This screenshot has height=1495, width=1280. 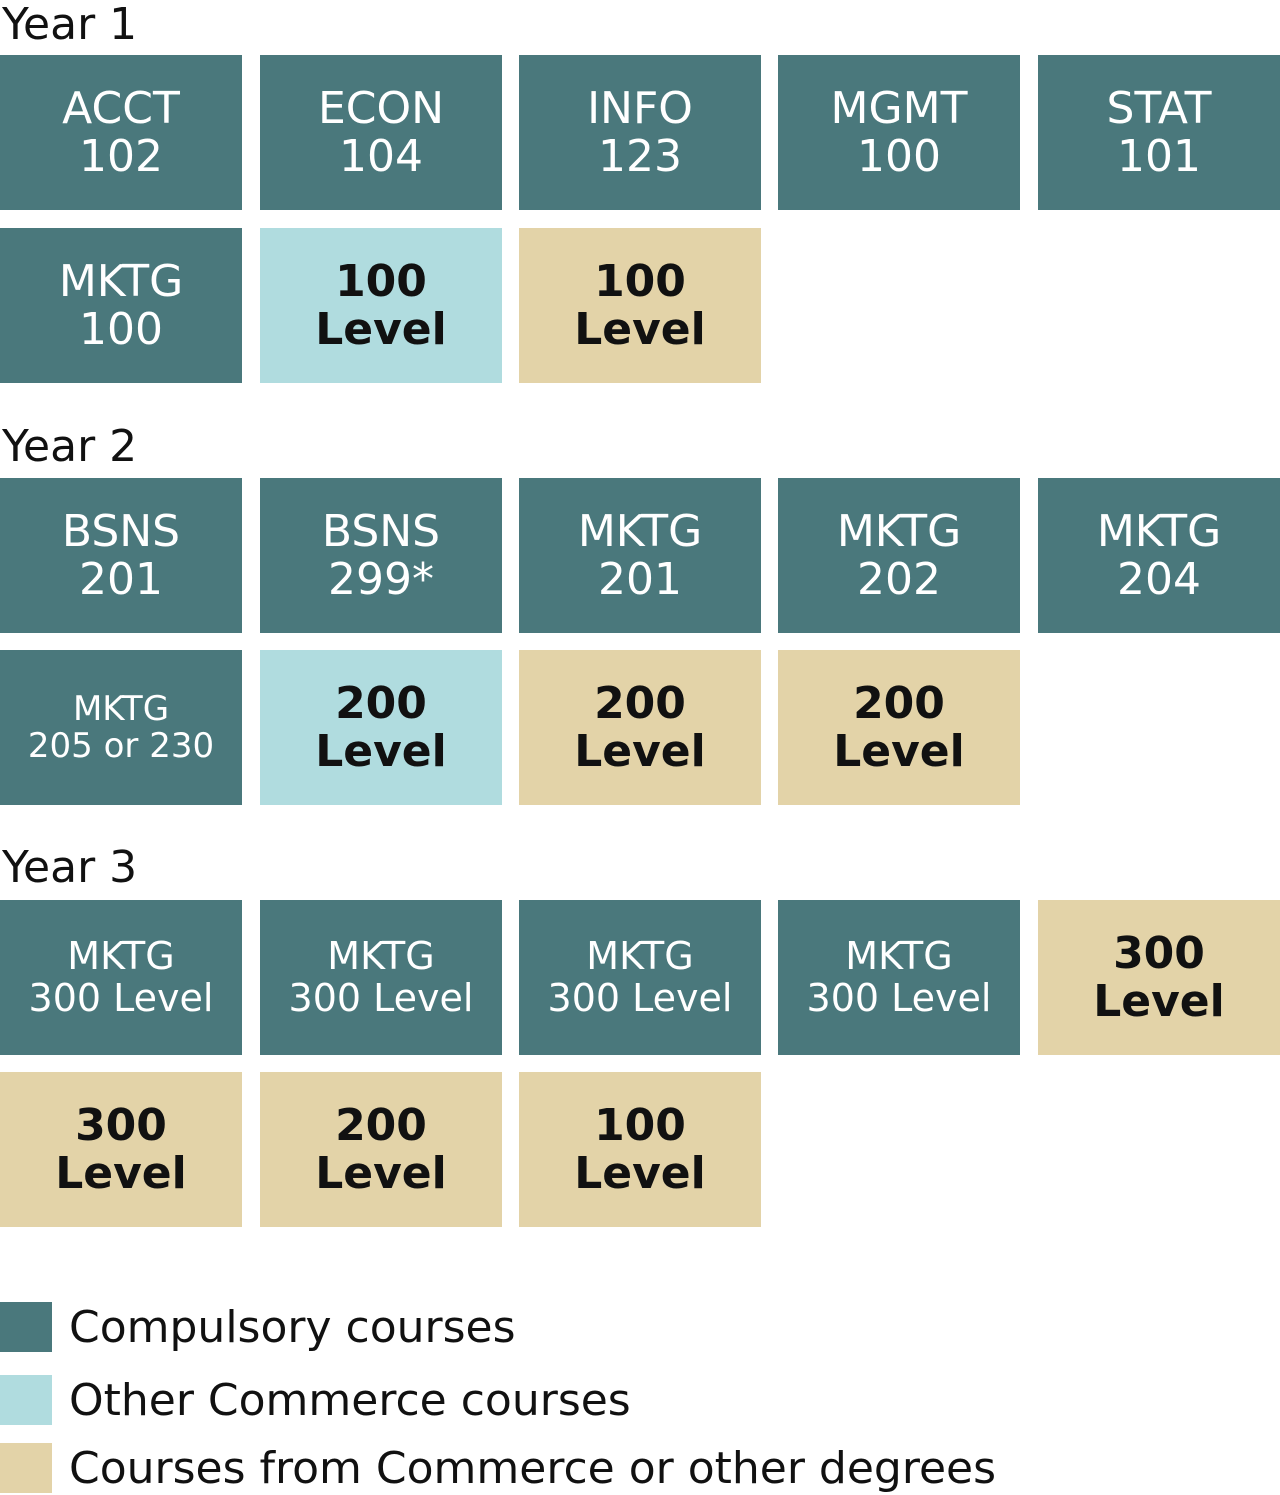 I want to click on course-tile: INFO 123, so click(x=640, y=132).